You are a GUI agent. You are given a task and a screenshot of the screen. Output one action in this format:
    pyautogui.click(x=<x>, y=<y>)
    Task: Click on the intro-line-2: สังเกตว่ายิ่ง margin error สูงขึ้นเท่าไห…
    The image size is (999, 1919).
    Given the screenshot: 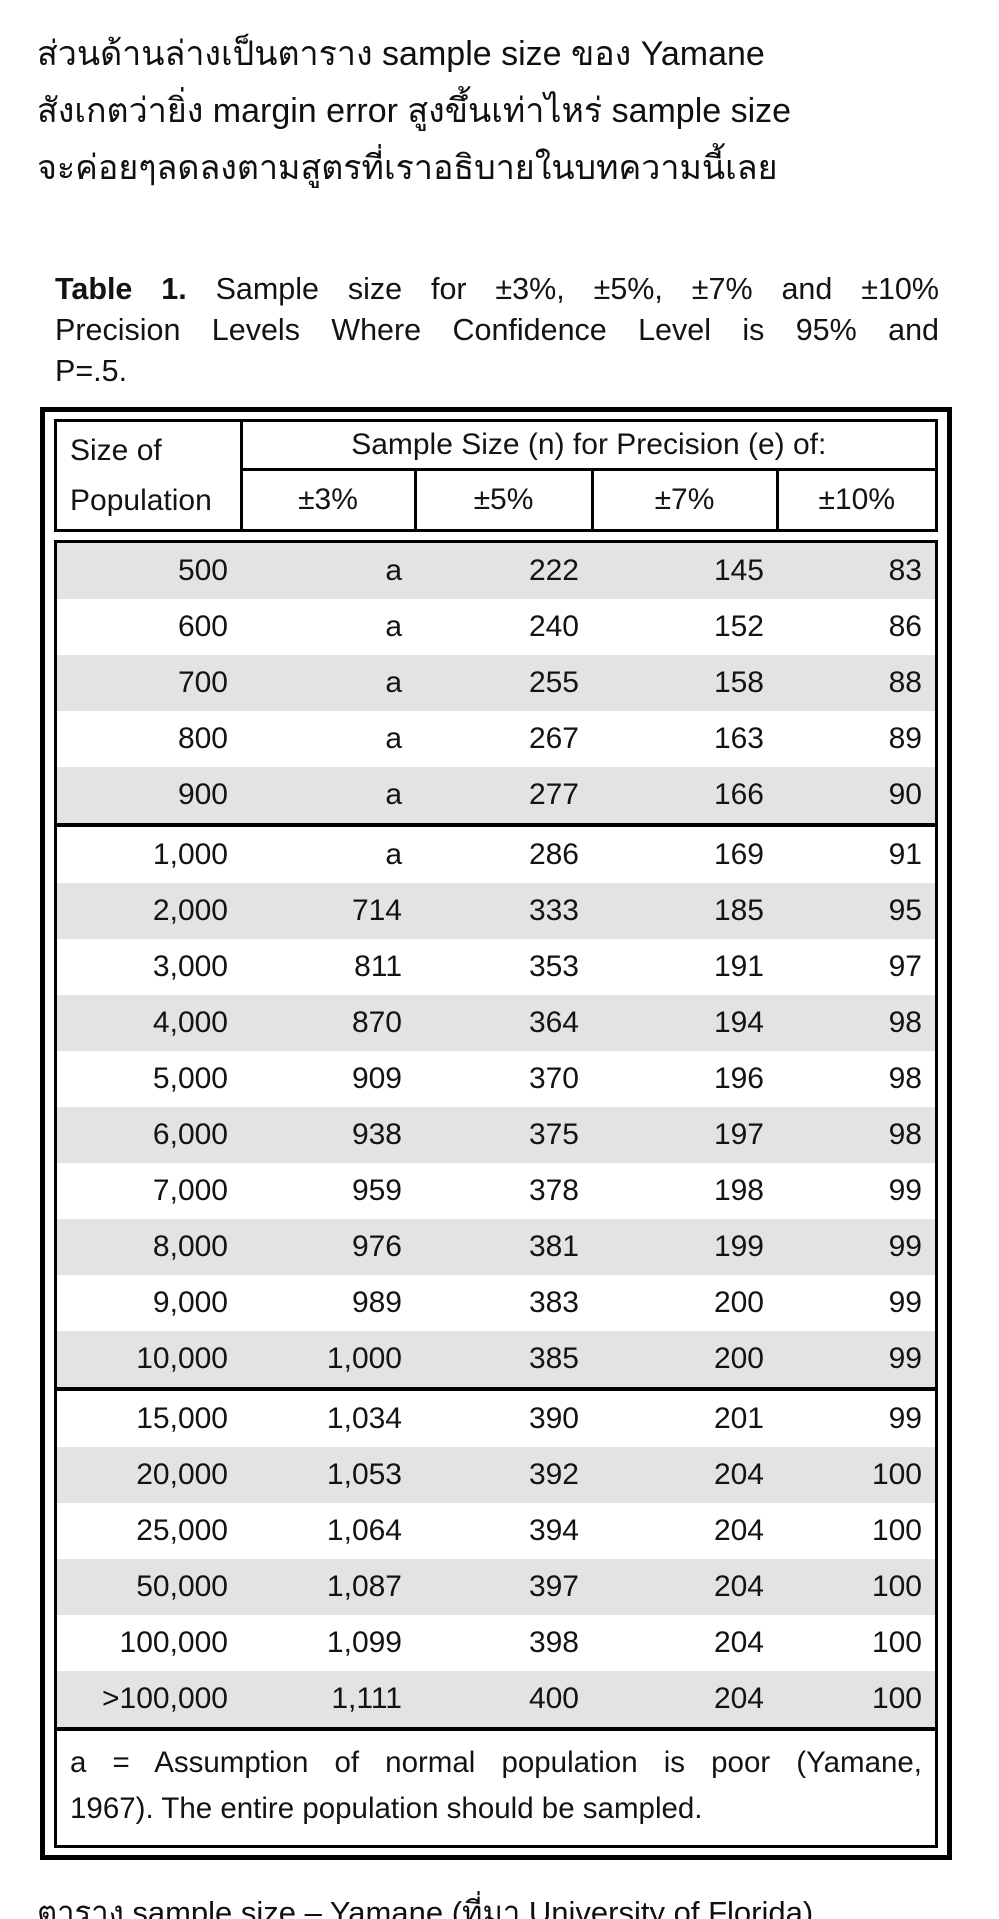 What is the action you would take?
    pyautogui.click(x=414, y=111)
    